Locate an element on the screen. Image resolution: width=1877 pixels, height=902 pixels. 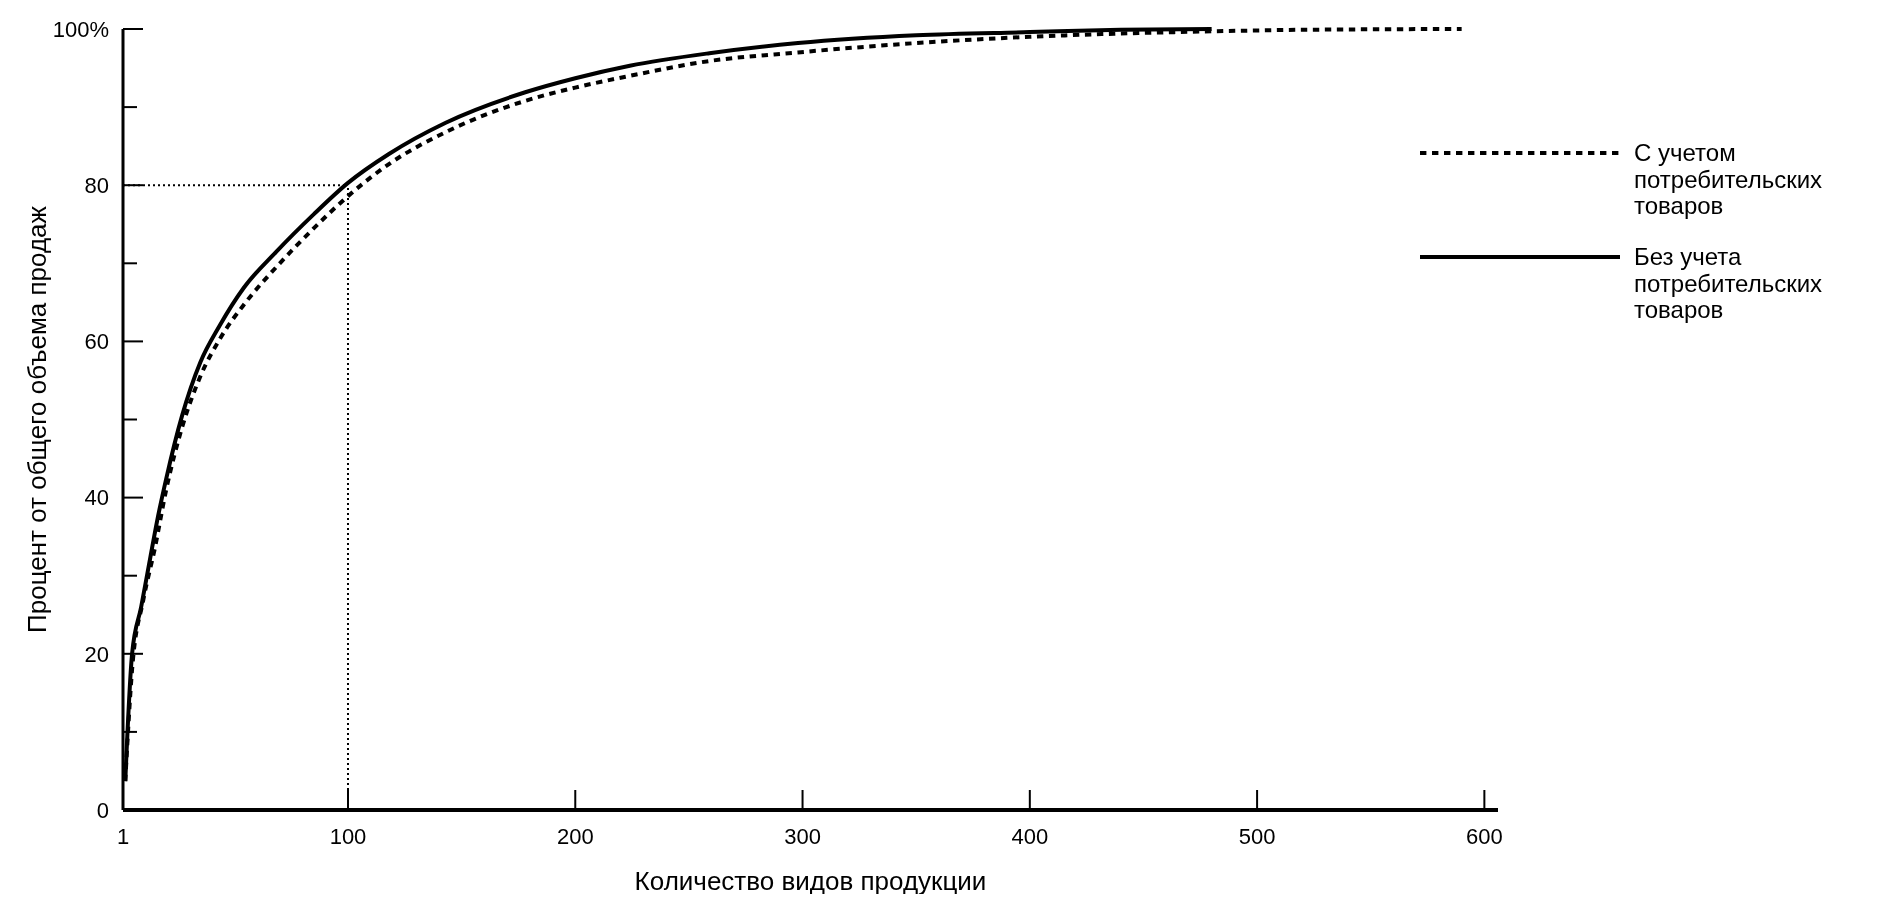
x-tick-label: 500 is located at coordinates (1257, 836).